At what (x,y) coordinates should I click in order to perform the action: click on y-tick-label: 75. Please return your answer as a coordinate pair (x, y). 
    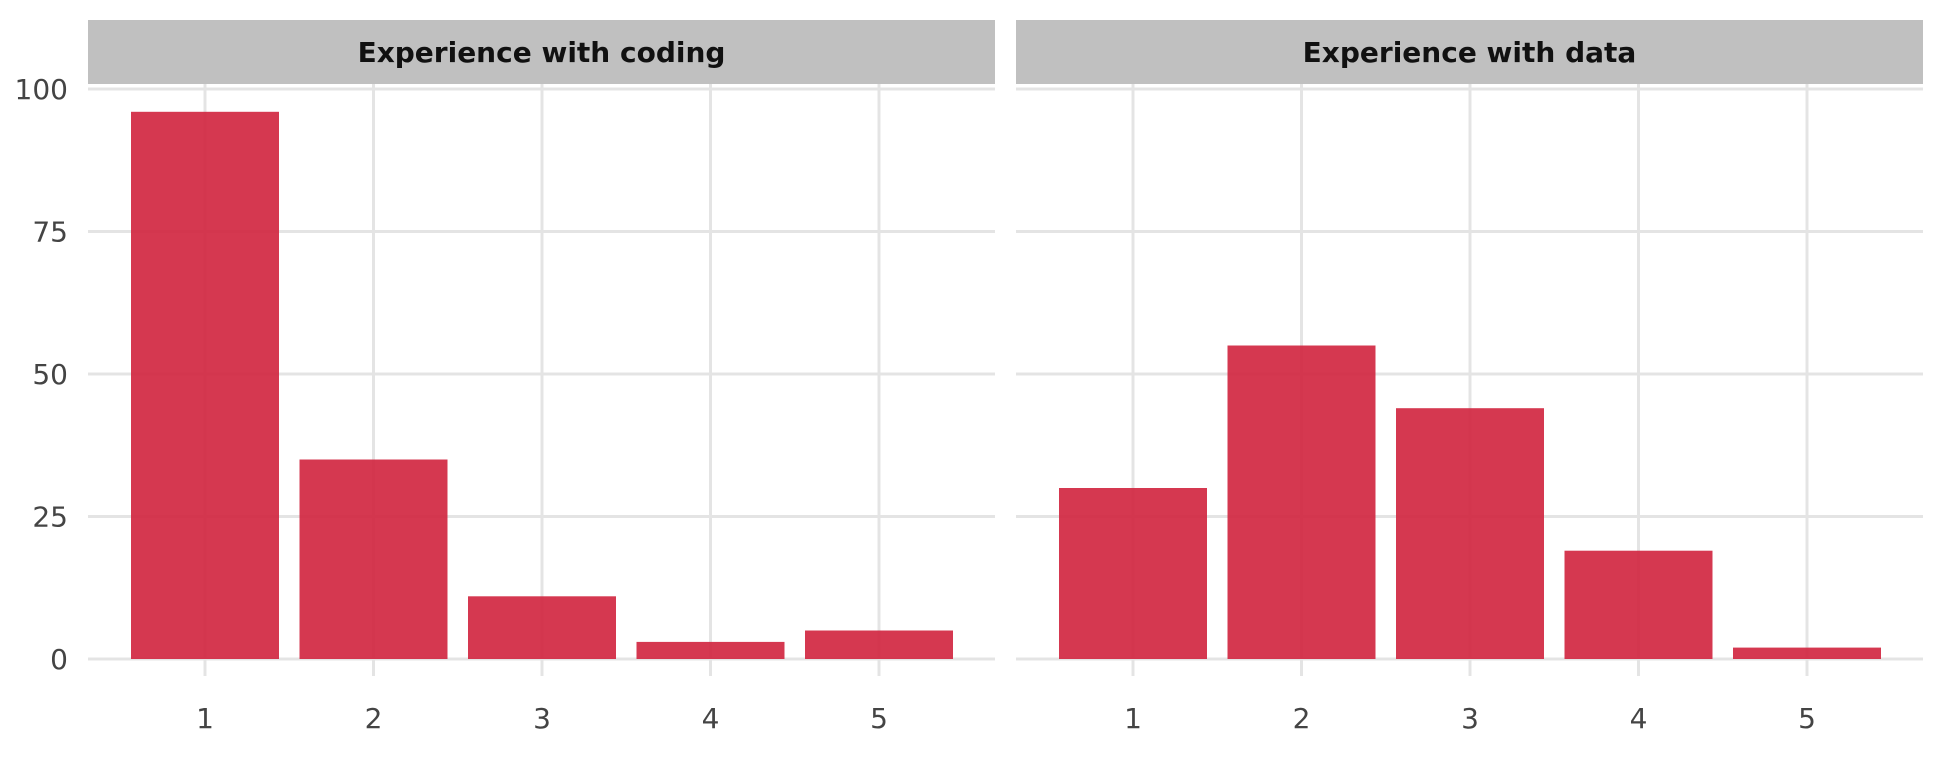
    Looking at the image, I should click on (50, 232).